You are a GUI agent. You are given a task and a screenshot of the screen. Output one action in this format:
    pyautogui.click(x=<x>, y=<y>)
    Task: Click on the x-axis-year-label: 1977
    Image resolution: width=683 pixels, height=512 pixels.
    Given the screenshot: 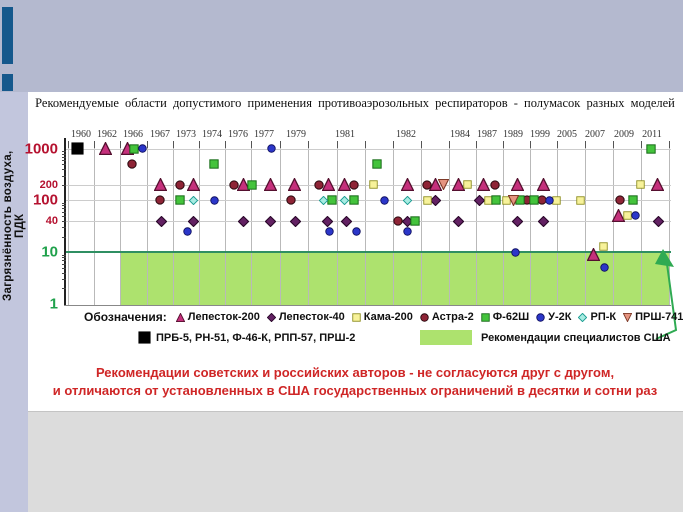 What is the action you would take?
    pyautogui.click(x=264, y=134)
    